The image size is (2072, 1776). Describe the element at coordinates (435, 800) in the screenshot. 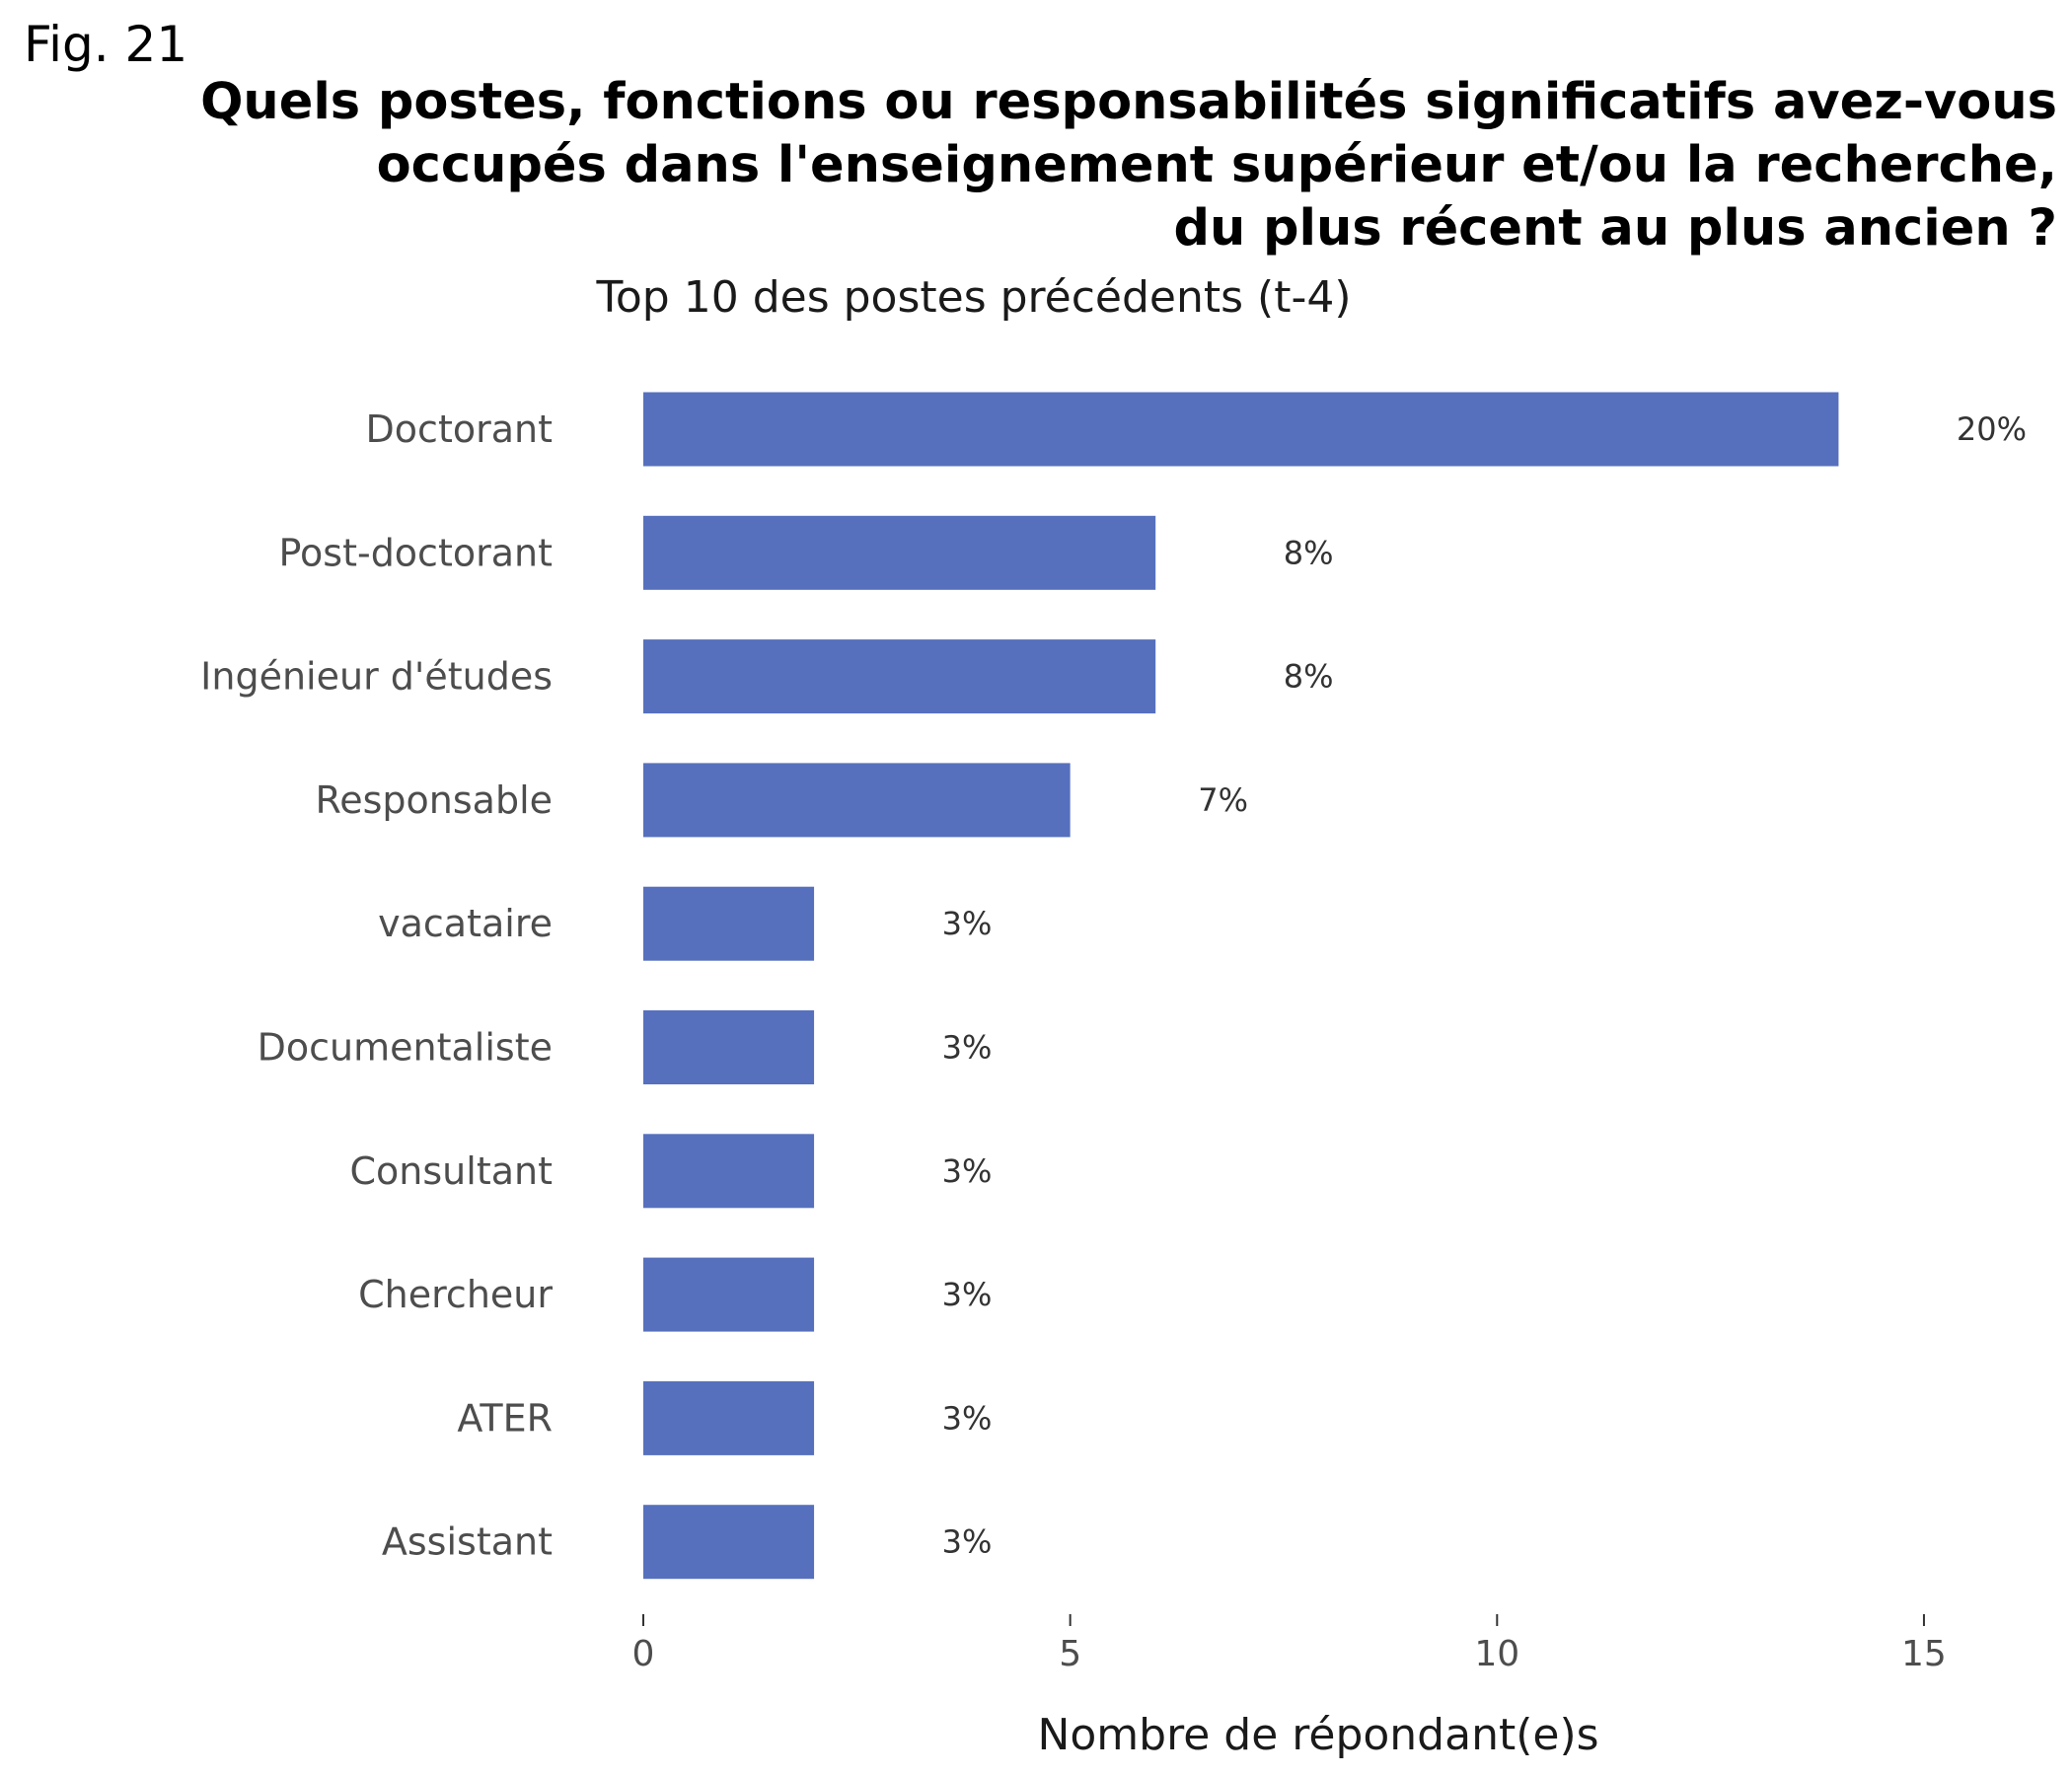

I see `category-label: Responsable` at that location.